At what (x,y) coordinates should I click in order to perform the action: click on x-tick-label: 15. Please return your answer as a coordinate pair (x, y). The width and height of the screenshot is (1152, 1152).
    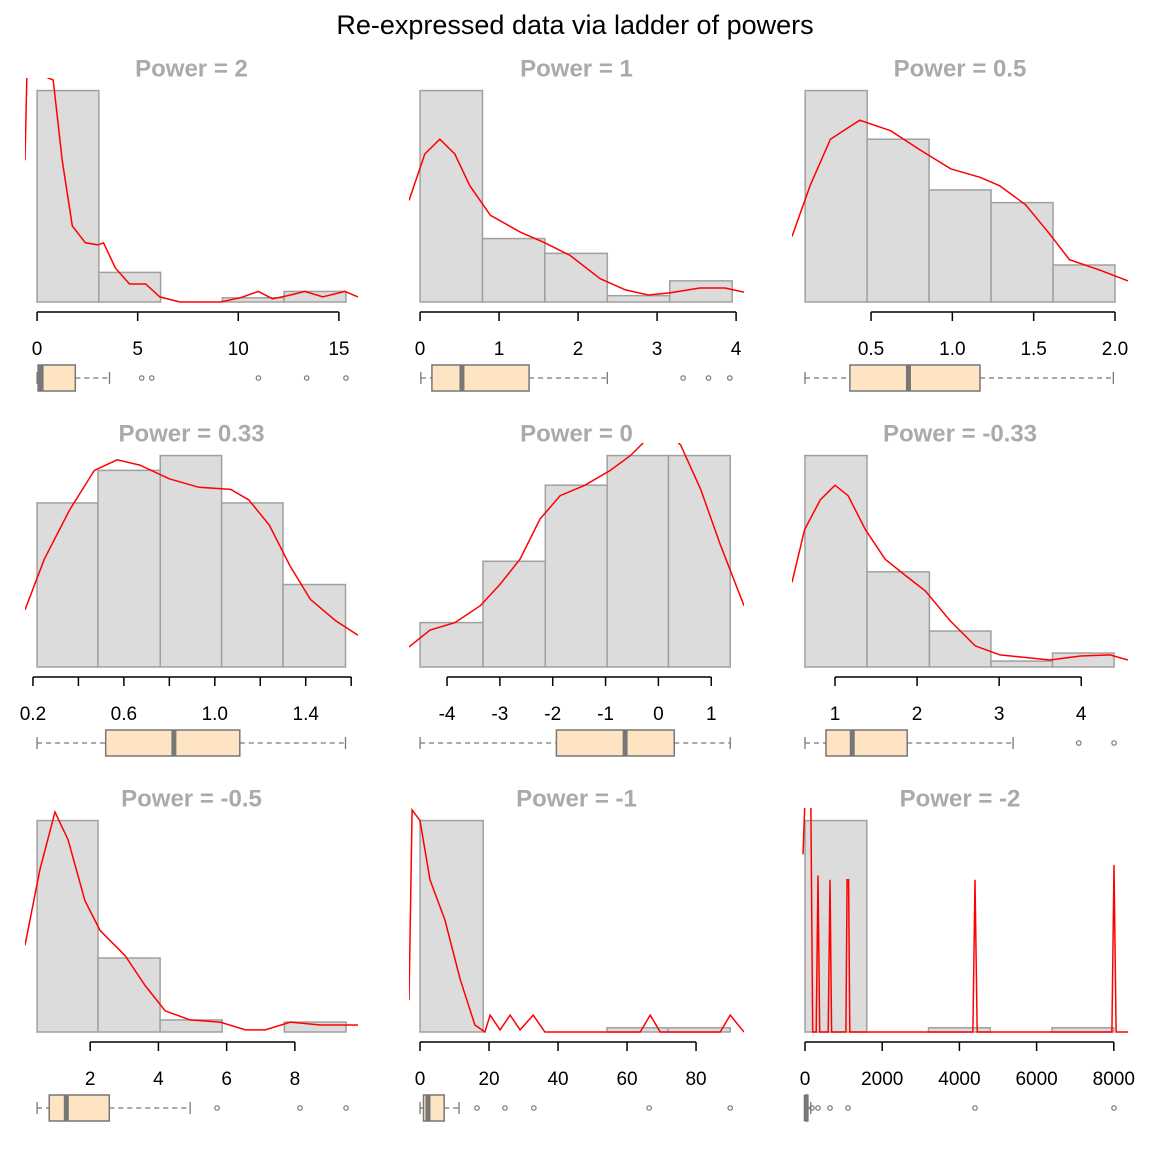
    Looking at the image, I should click on (338, 349).